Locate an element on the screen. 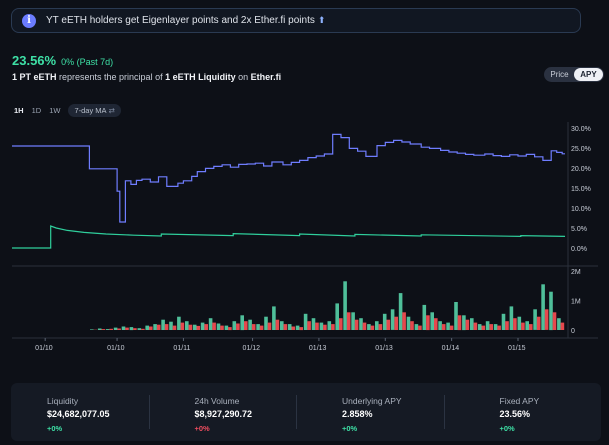  range-1w: 1W is located at coordinates (55, 110).